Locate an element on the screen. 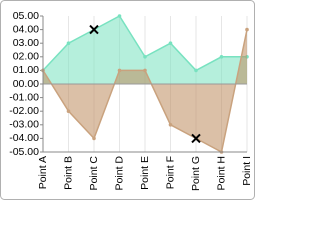 The height and width of the screenshot is (240, 320). x-tick-label: Point H is located at coordinates (221, 173).